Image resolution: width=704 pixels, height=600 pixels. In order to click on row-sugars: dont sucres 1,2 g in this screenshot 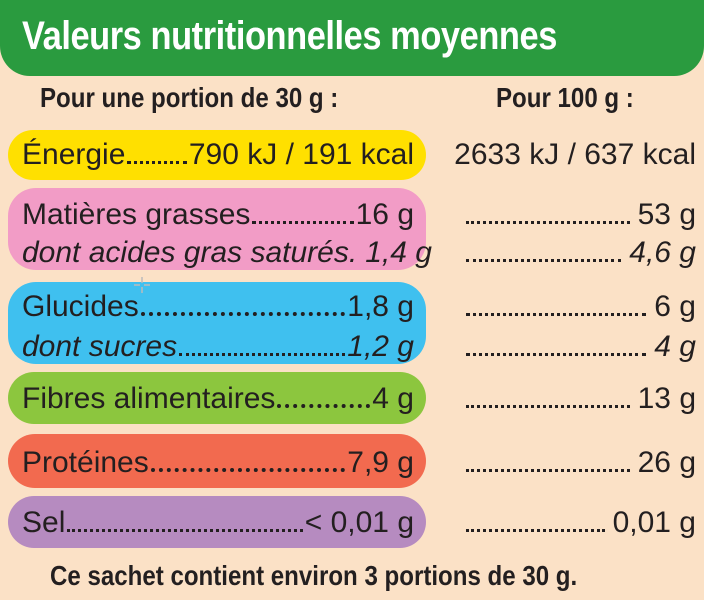, I will do `click(218, 344)`.